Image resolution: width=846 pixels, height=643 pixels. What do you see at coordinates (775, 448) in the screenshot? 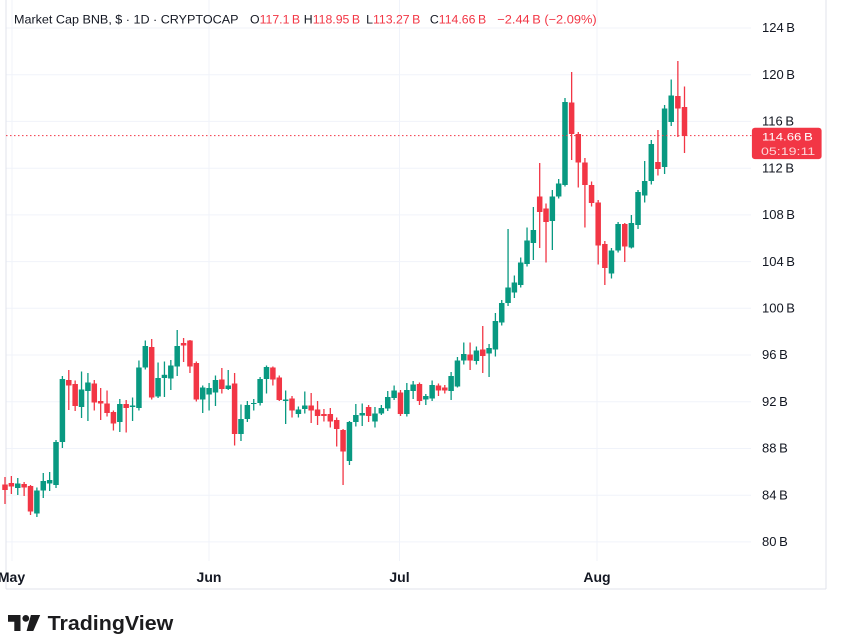
I see `svg-text: 88 B` at bounding box center [775, 448].